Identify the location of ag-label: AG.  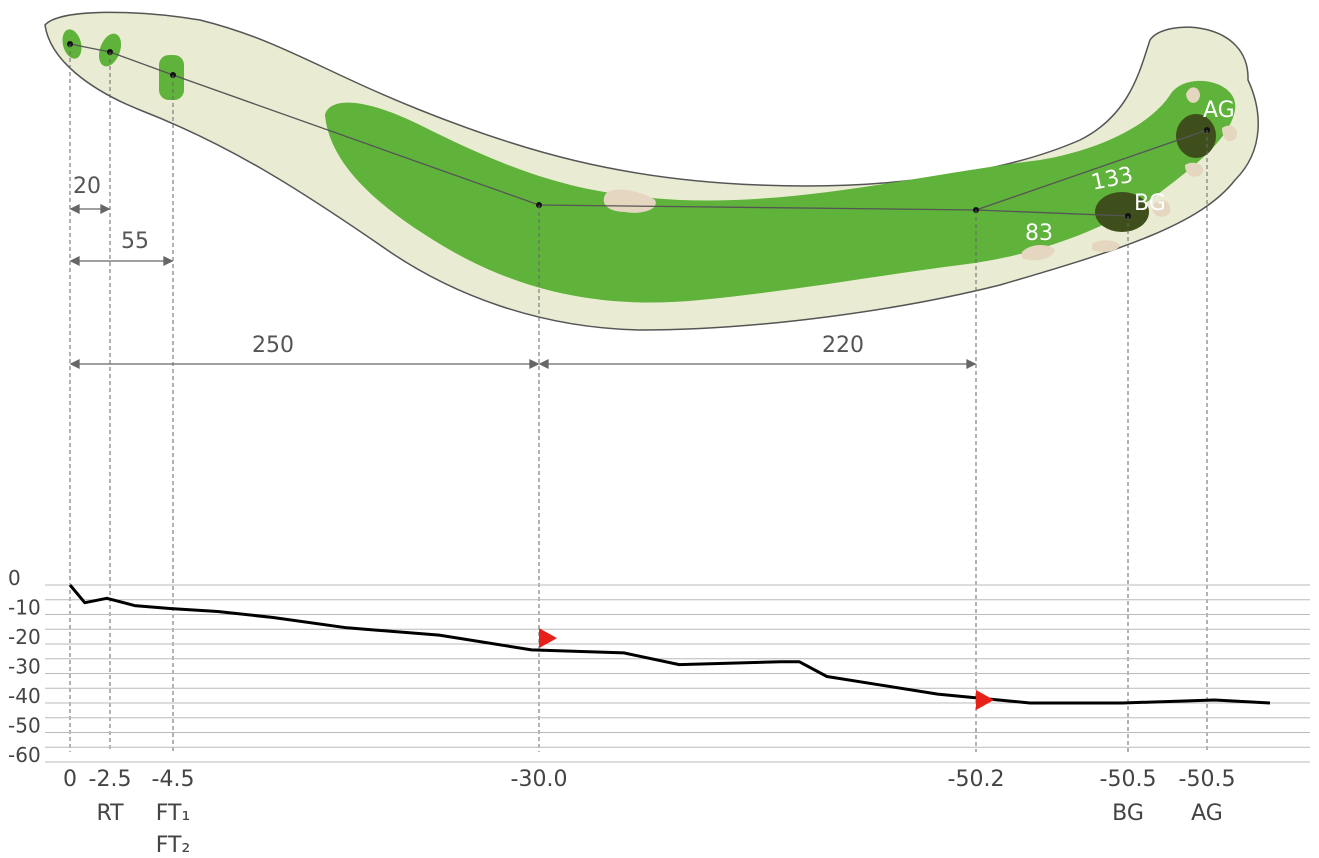
(1219, 110).